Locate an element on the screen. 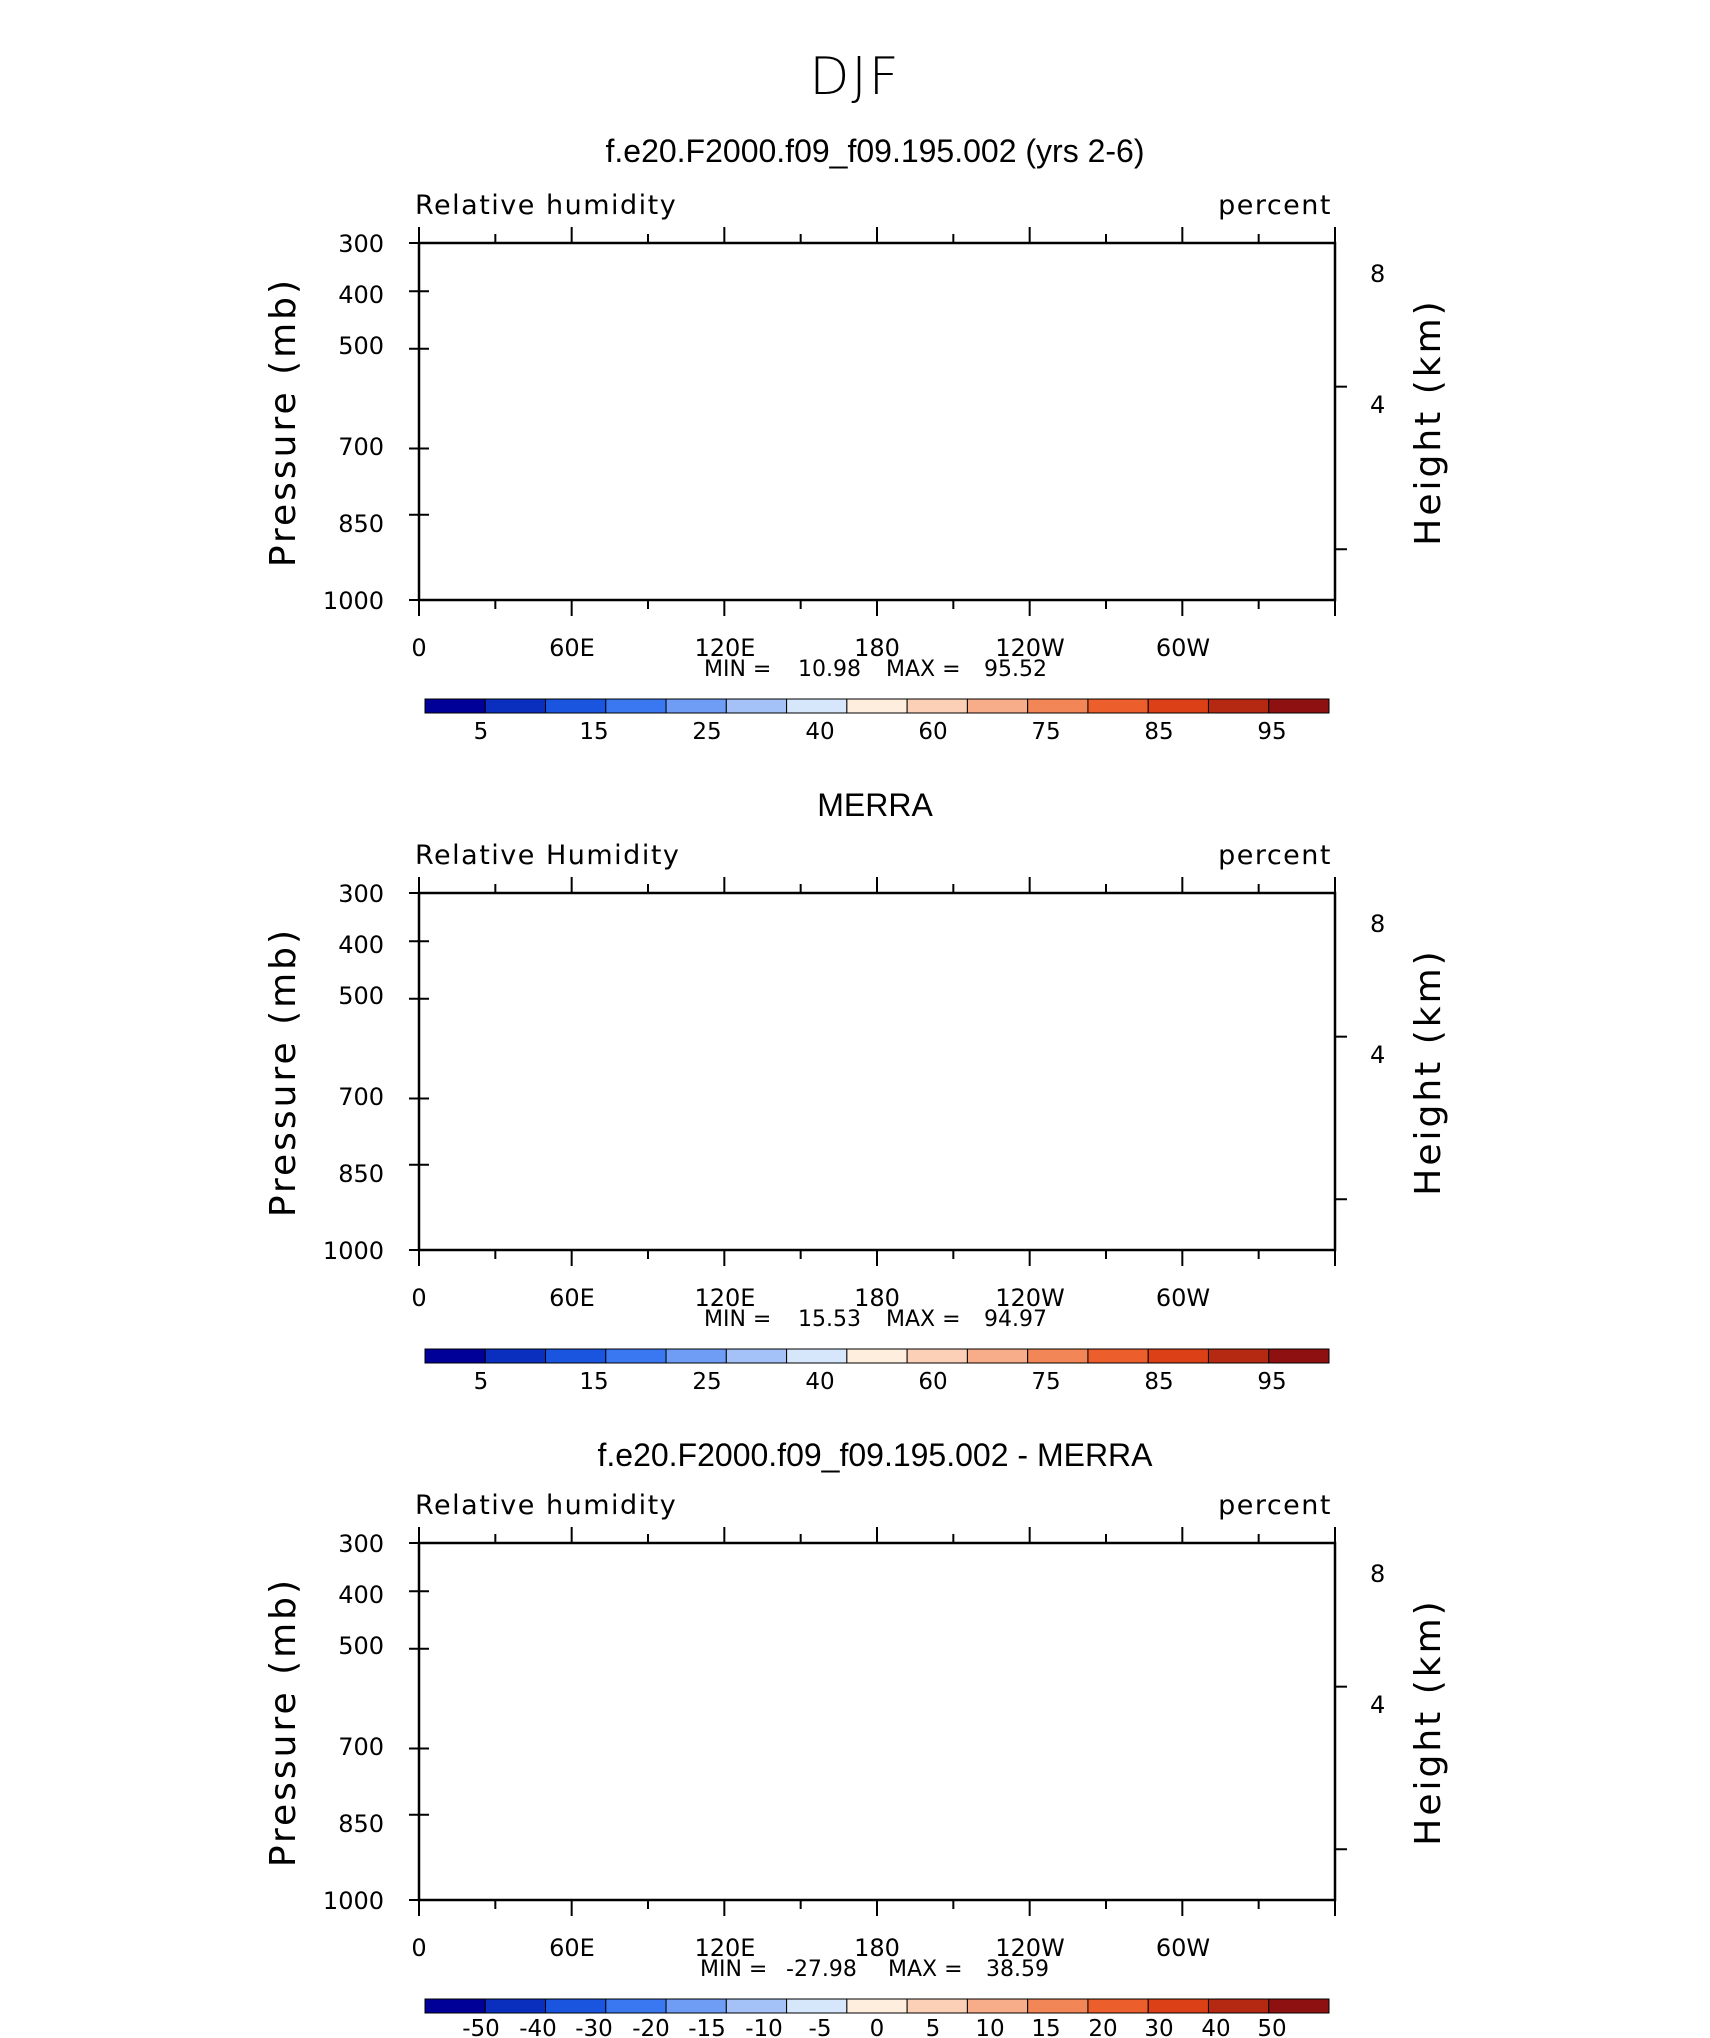 The width and height of the screenshot is (1710, 2038). y-tick-label: 400 is located at coordinates (361, 295).